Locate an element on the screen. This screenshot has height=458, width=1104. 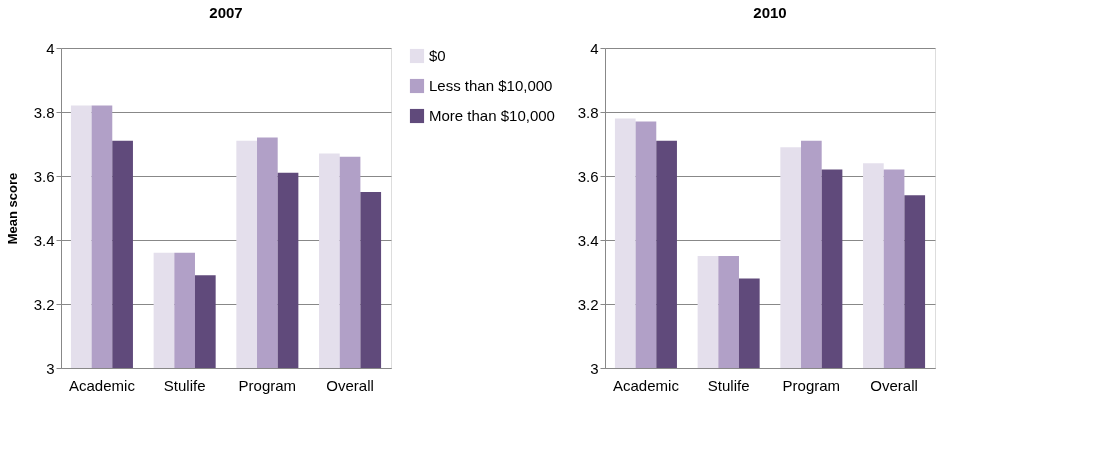
legend-label: $0 is located at coordinates (437, 55).